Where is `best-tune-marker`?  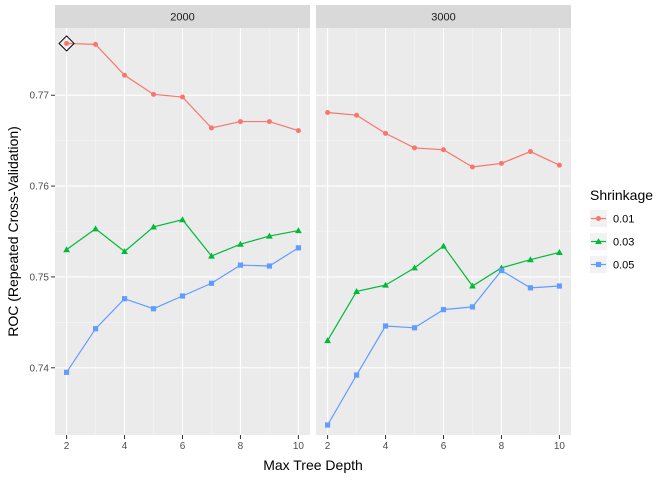
best-tune-marker is located at coordinates (66, 43).